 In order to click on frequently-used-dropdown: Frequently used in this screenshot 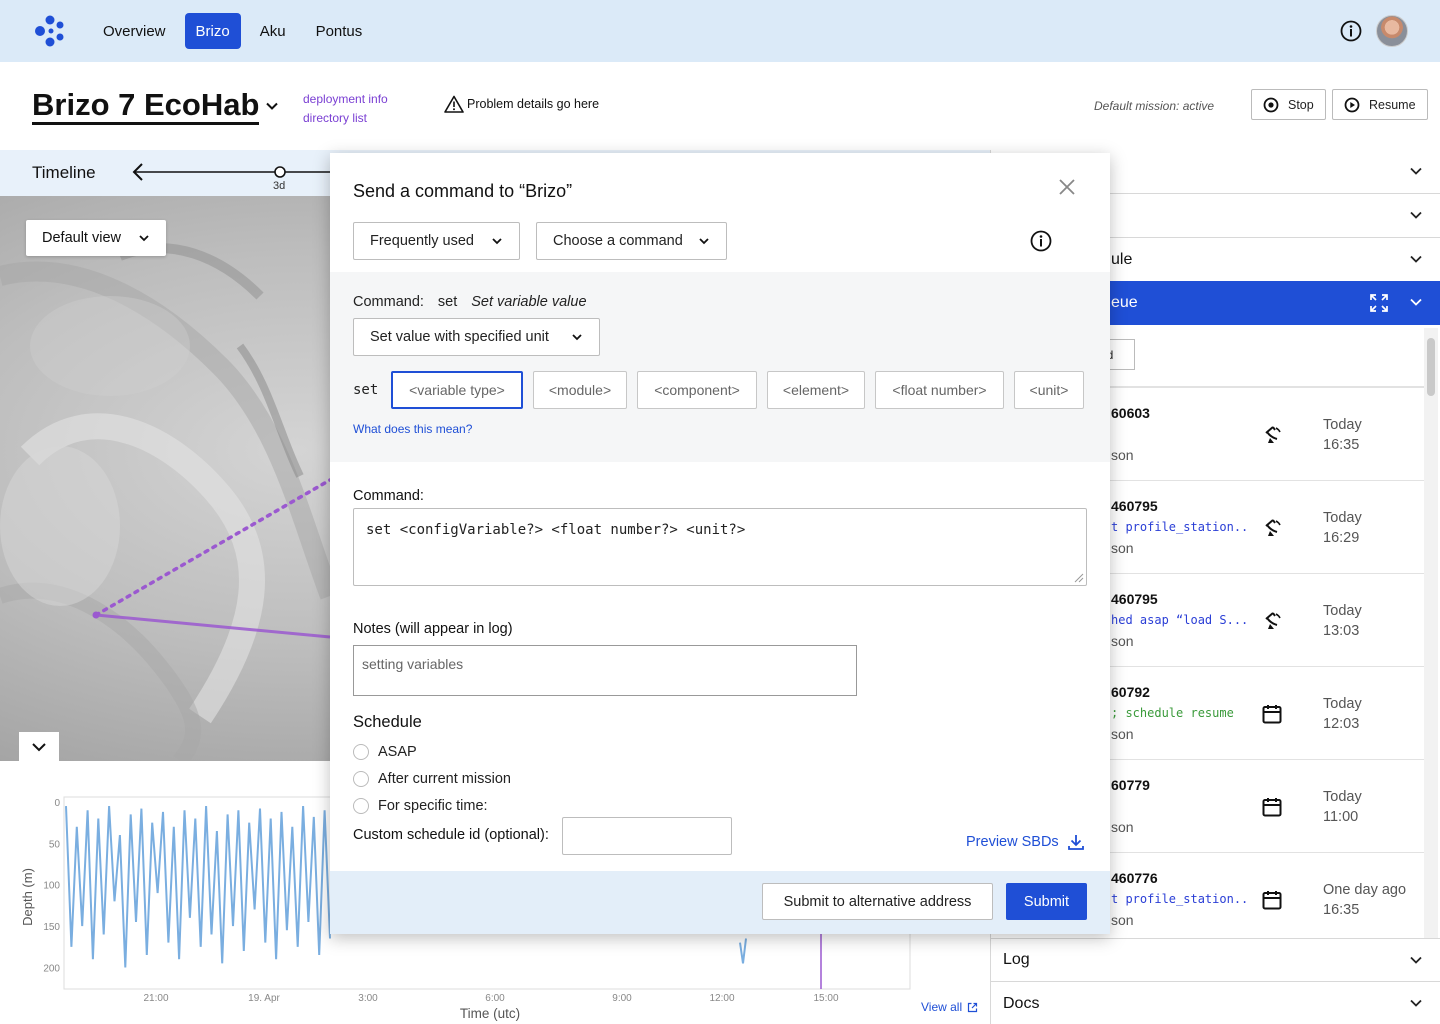, I will do `click(436, 241)`.